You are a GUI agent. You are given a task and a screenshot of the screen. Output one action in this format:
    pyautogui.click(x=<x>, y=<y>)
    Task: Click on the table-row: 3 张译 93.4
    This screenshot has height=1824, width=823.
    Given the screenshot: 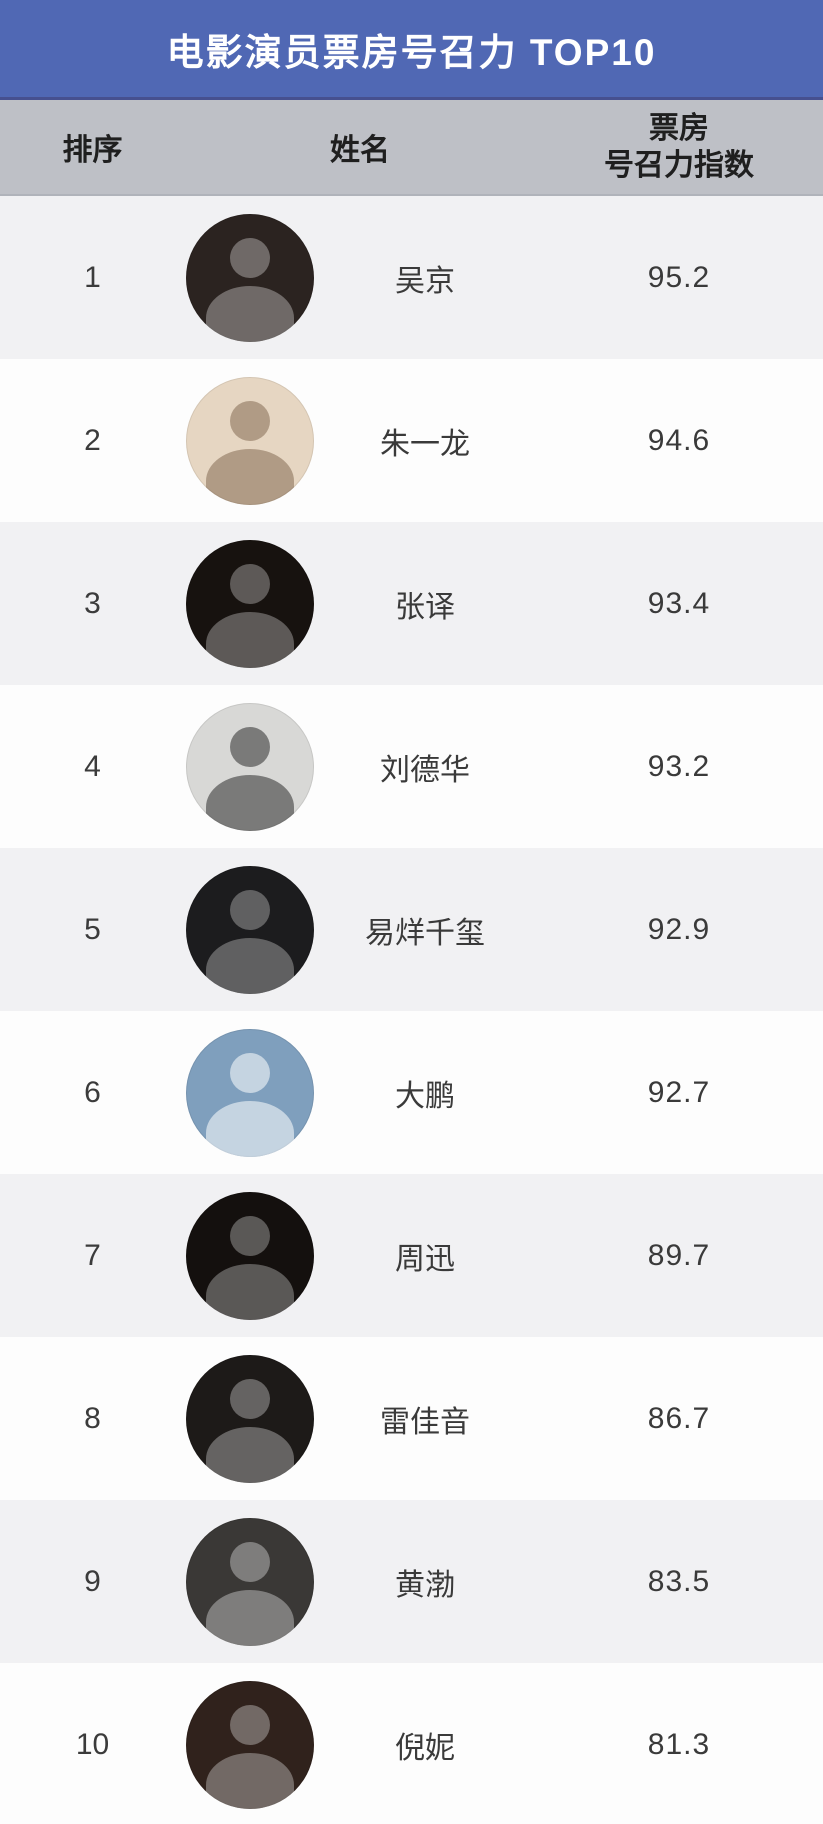 What is the action you would take?
    pyautogui.click(x=411, y=603)
    